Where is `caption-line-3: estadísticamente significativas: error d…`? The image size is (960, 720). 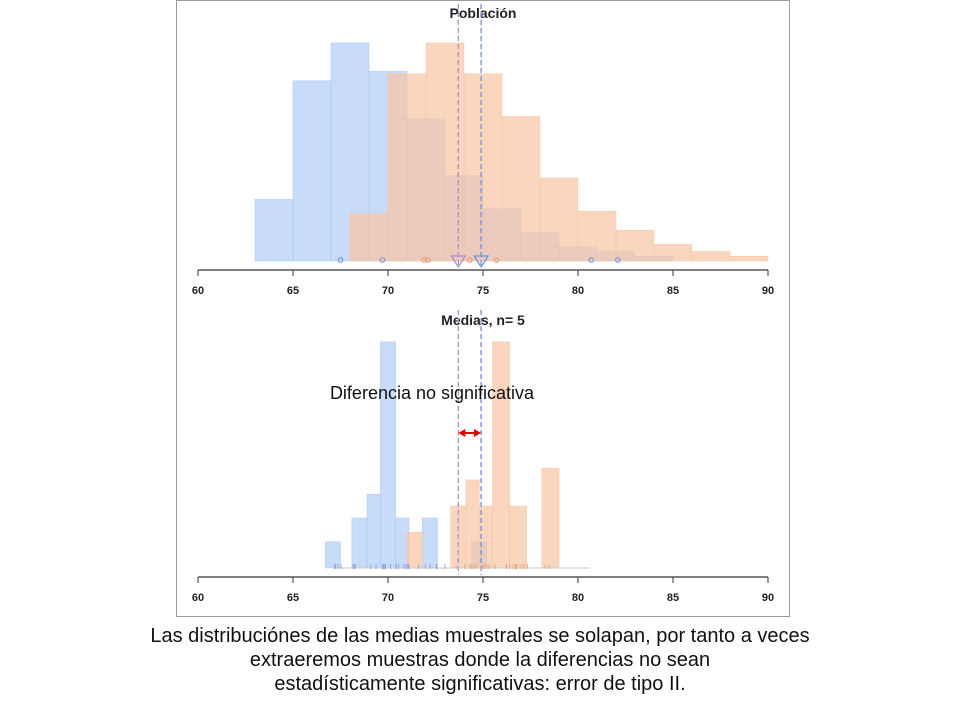 caption-line-3: estadísticamente significativas: error d… is located at coordinates (480, 684).